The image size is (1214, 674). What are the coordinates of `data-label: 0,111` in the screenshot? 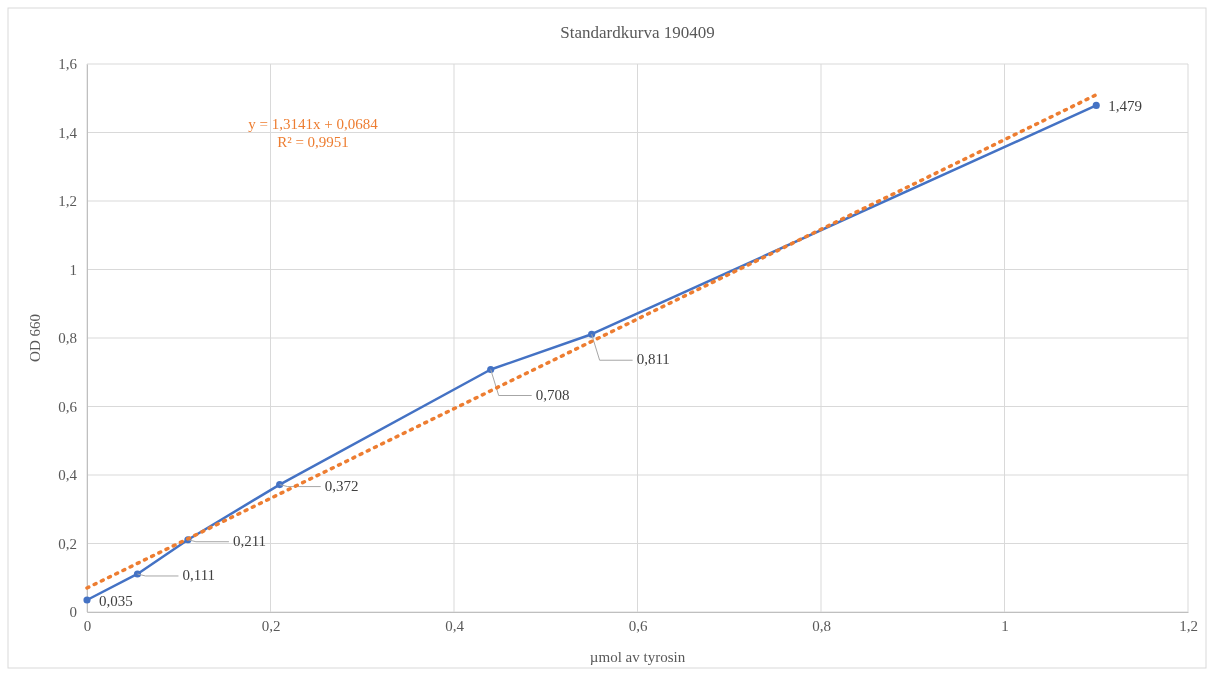 It's located at (199, 574).